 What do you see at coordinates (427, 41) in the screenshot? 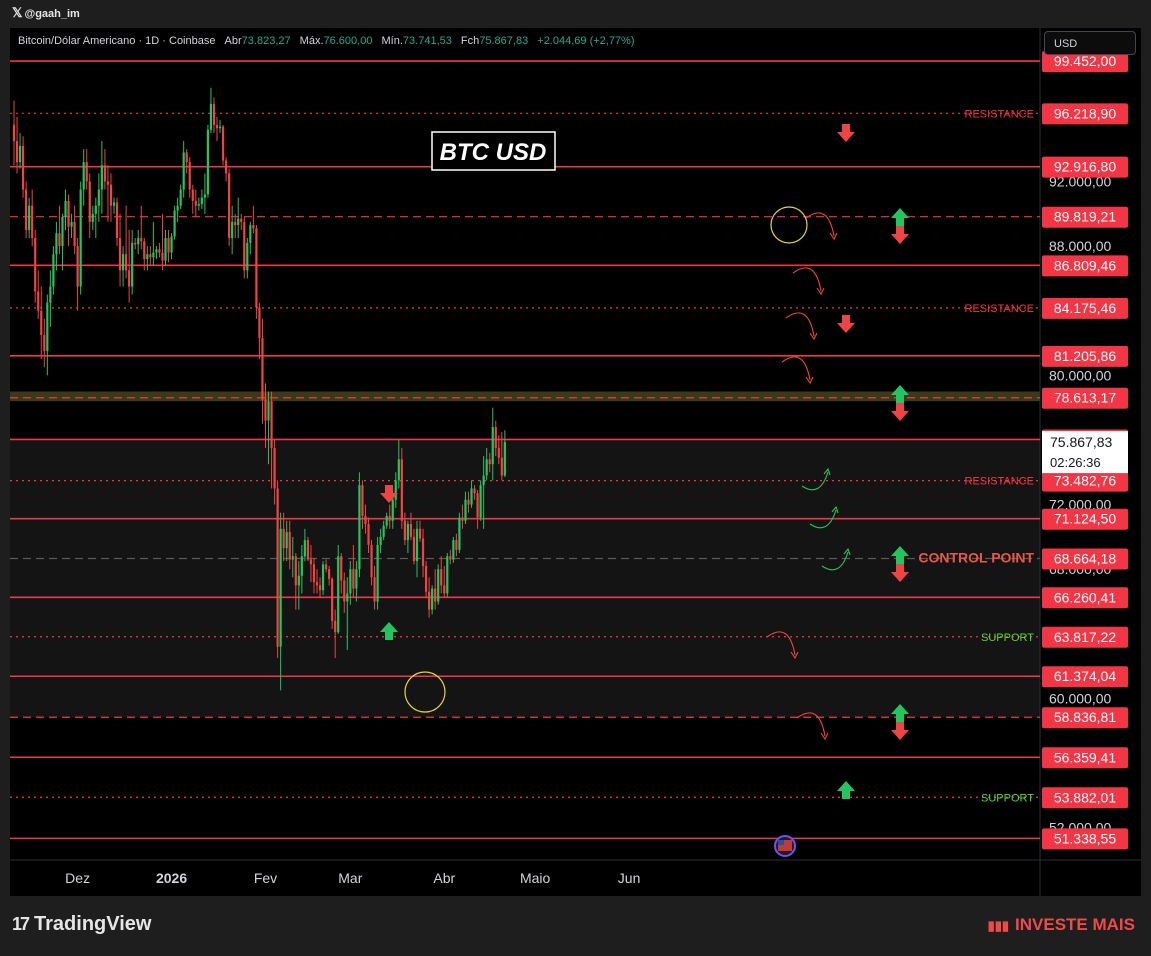
I see `low-value: 73.741,53` at bounding box center [427, 41].